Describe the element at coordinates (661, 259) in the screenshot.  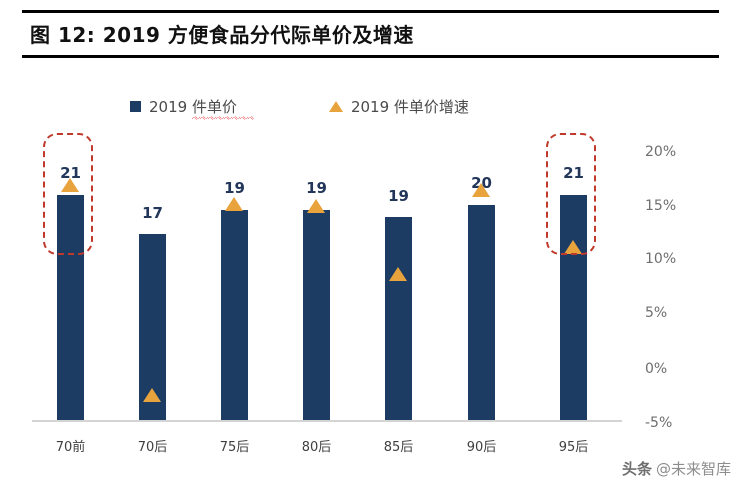
I see `y-axis-tick-10: 10%` at that location.